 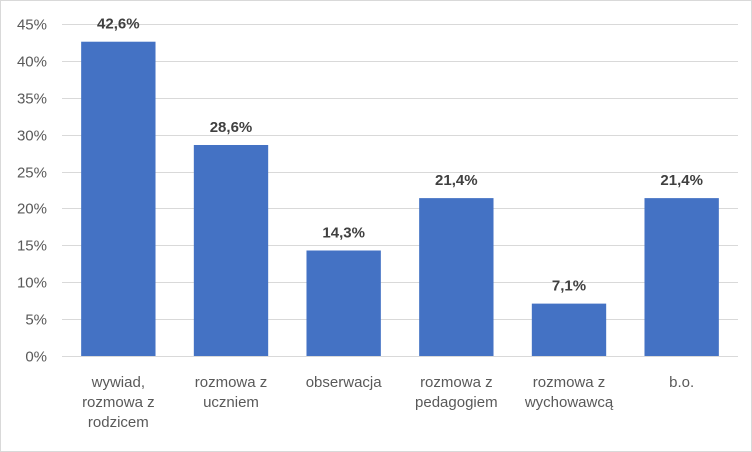 I want to click on category-label: rozmowa z wychowawcą, so click(x=569, y=392).